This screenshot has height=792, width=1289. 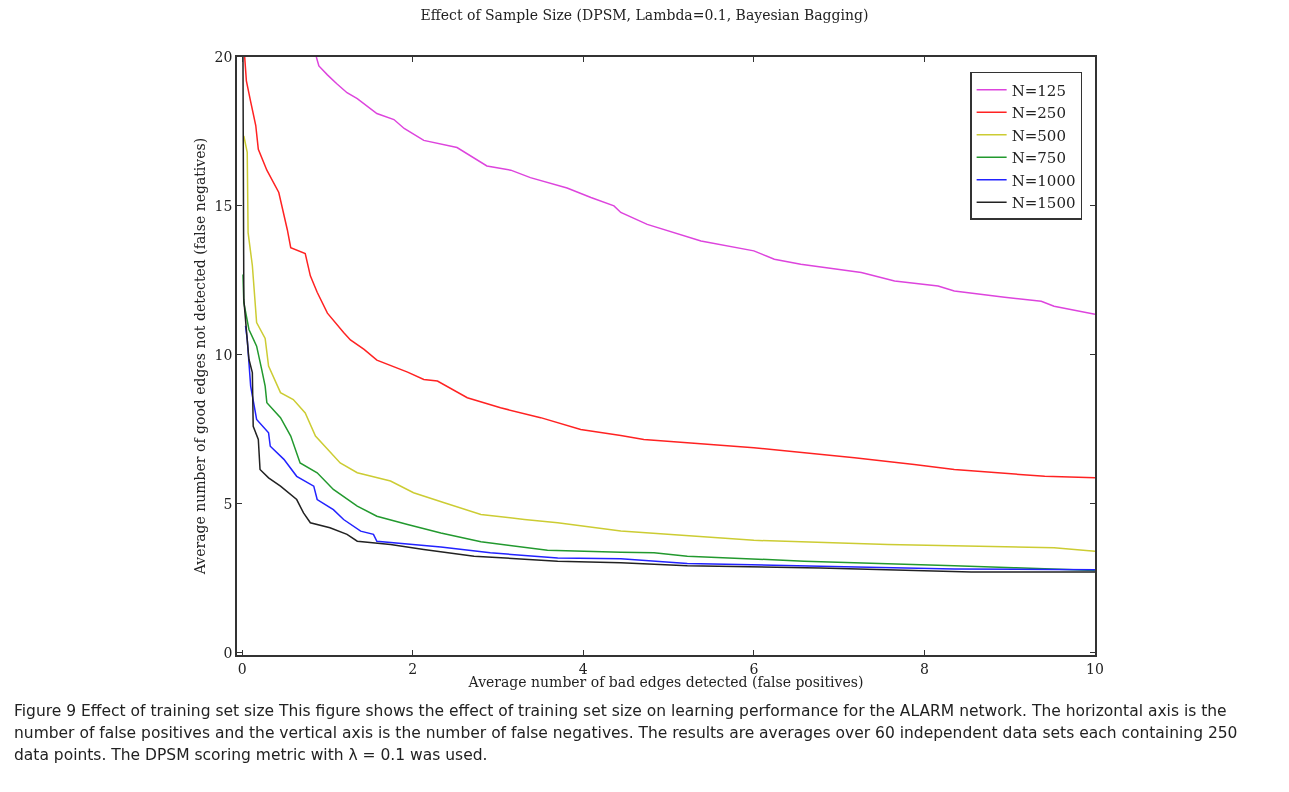 What do you see at coordinates (223, 205) in the screenshot?
I see `y-tick-label: 15` at bounding box center [223, 205].